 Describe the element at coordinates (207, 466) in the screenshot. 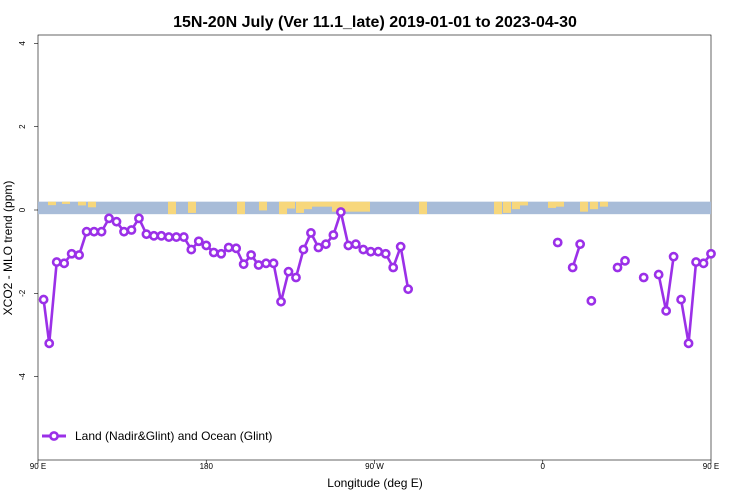

I see `x-tick-label: 180` at that location.